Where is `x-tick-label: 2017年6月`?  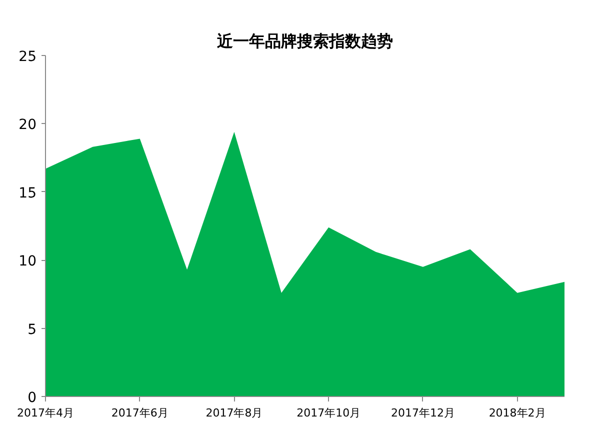
x-tick-label: 2017年6月 is located at coordinates (139, 413).